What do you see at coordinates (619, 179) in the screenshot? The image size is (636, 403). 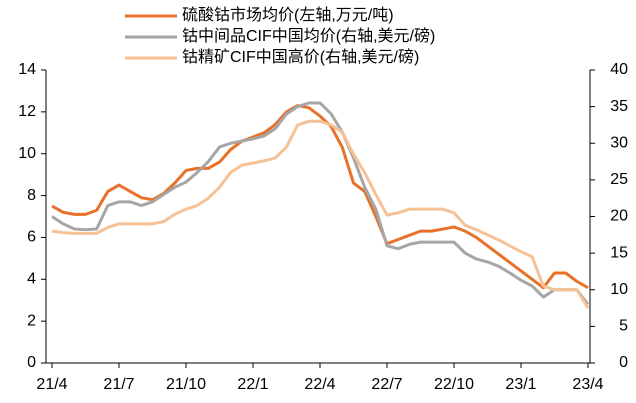 I see `y2-tick-label: 25` at bounding box center [619, 179].